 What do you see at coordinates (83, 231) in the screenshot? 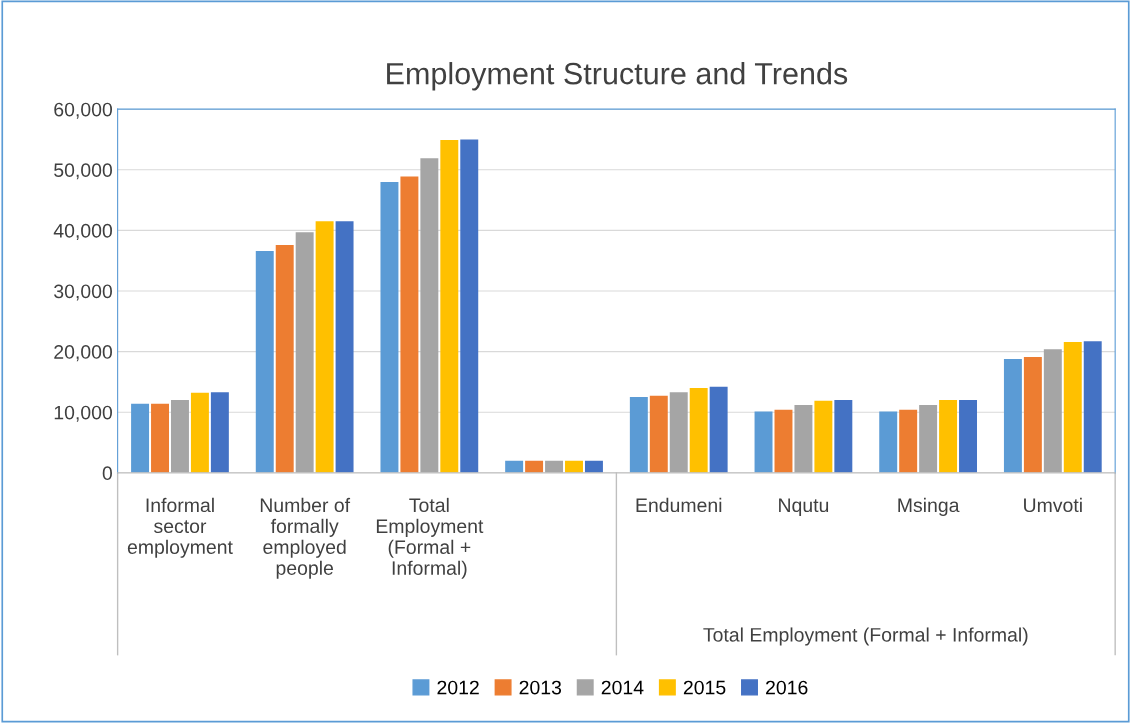
I see `y-tick-label: 40,000` at bounding box center [83, 231].